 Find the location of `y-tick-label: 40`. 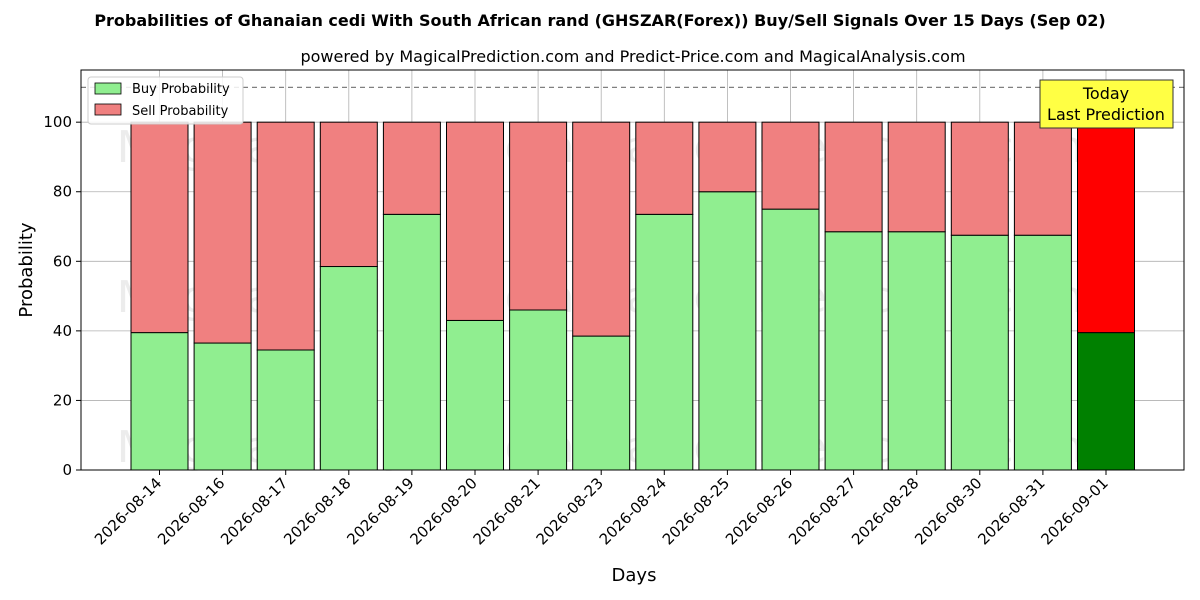

y-tick-label: 40 is located at coordinates (62, 331).